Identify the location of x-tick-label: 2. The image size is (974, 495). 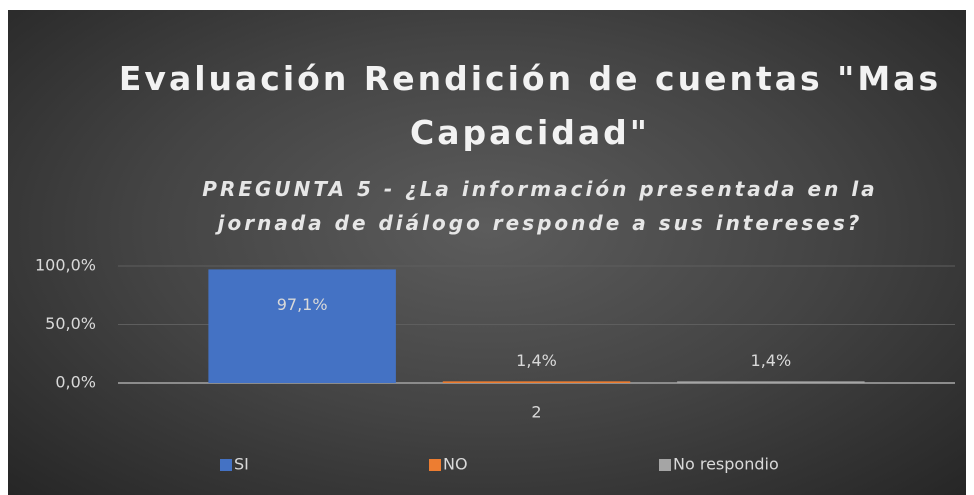
(536, 412).